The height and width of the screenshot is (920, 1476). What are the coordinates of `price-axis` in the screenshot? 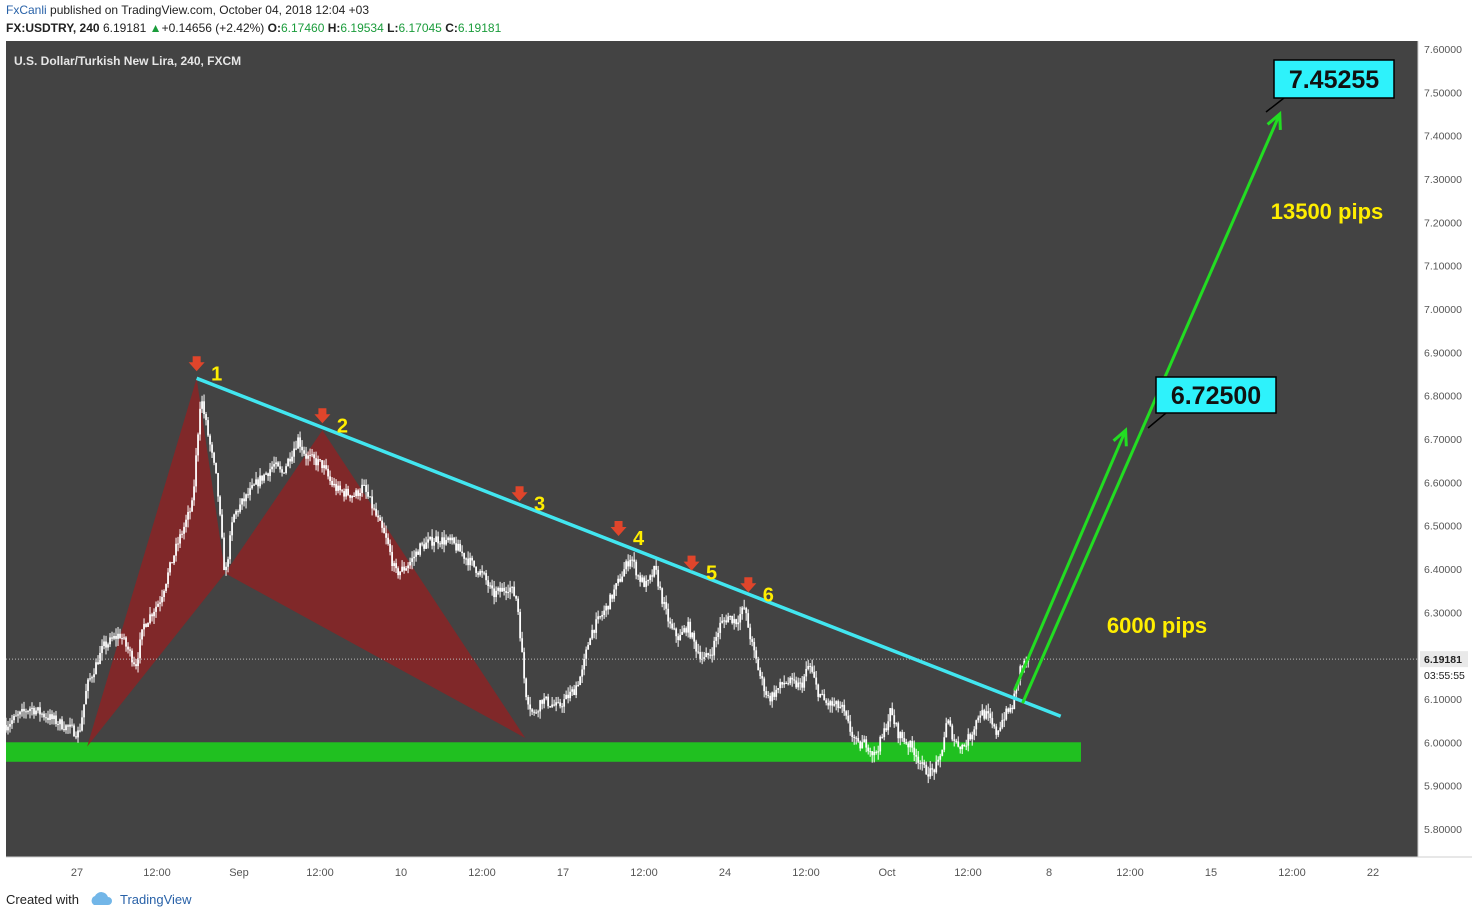 It's located at (1445, 449).